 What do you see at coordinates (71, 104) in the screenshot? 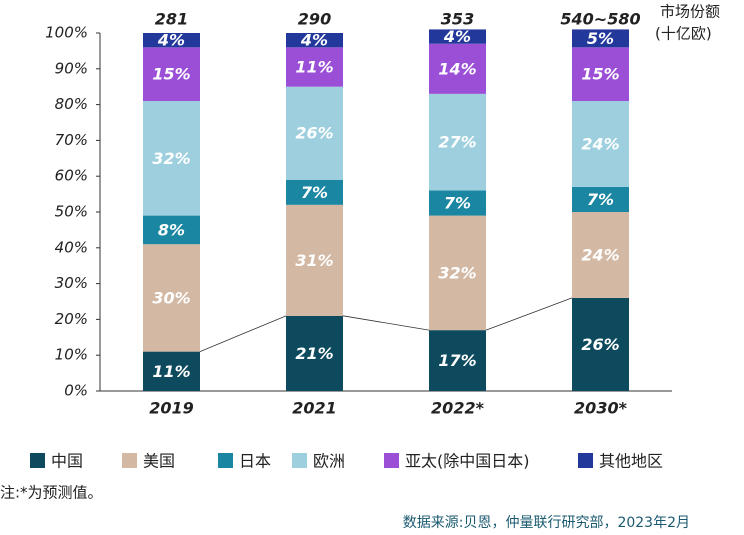
I see `y-tick-label: 80%` at bounding box center [71, 104].